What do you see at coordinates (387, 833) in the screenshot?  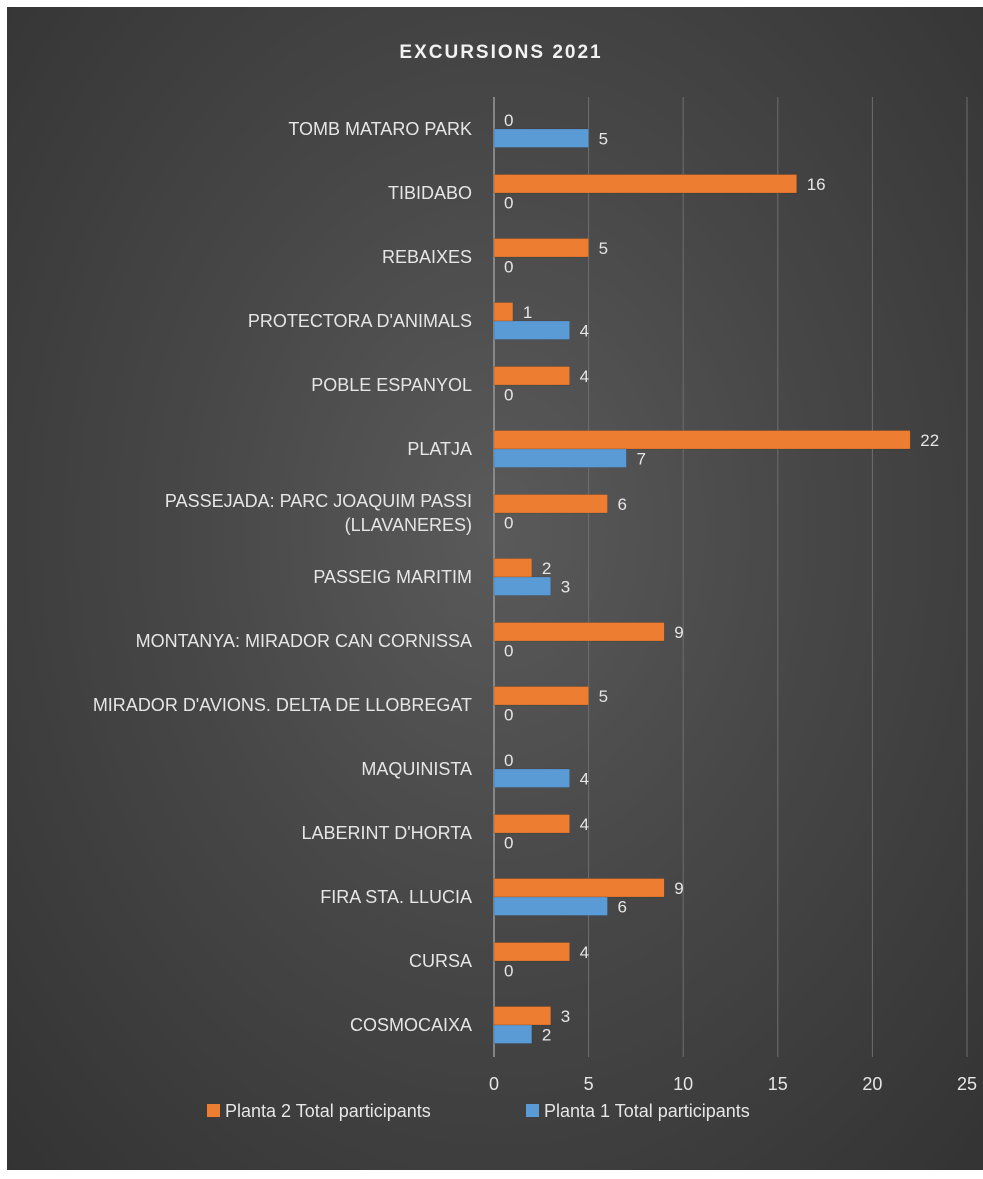 I see `category-label: LABERINT D'HORTA` at bounding box center [387, 833].